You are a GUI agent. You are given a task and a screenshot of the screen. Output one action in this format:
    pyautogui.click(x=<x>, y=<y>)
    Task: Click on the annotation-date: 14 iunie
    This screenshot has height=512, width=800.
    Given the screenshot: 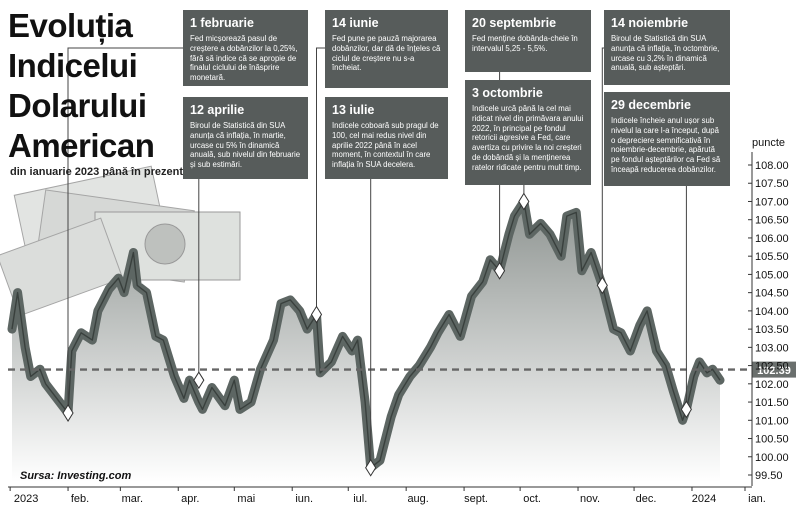 What is the action you would take?
    pyautogui.click(x=355, y=23)
    